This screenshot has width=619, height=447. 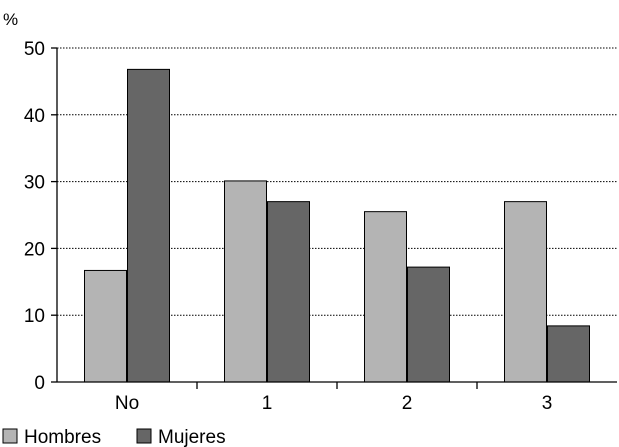 What do you see at coordinates (547, 403) in the screenshot?
I see `x-tick-label: 3` at bounding box center [547, 403].